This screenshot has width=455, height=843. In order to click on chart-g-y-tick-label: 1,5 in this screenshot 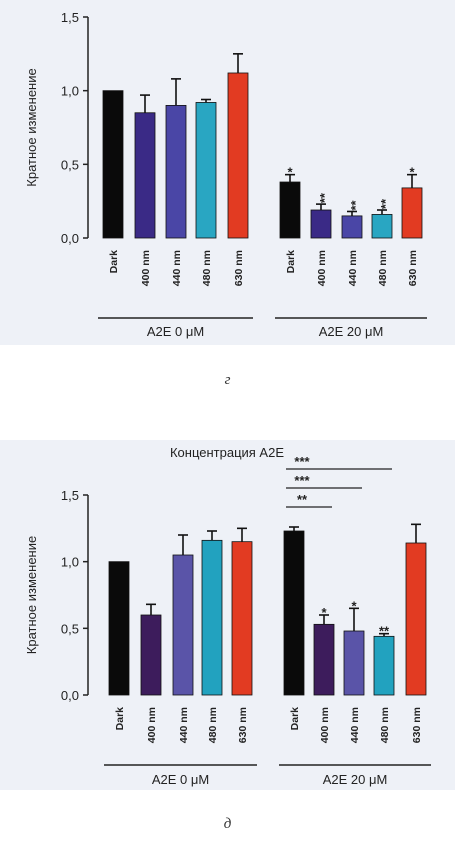, I will do `click(70, 17)`.